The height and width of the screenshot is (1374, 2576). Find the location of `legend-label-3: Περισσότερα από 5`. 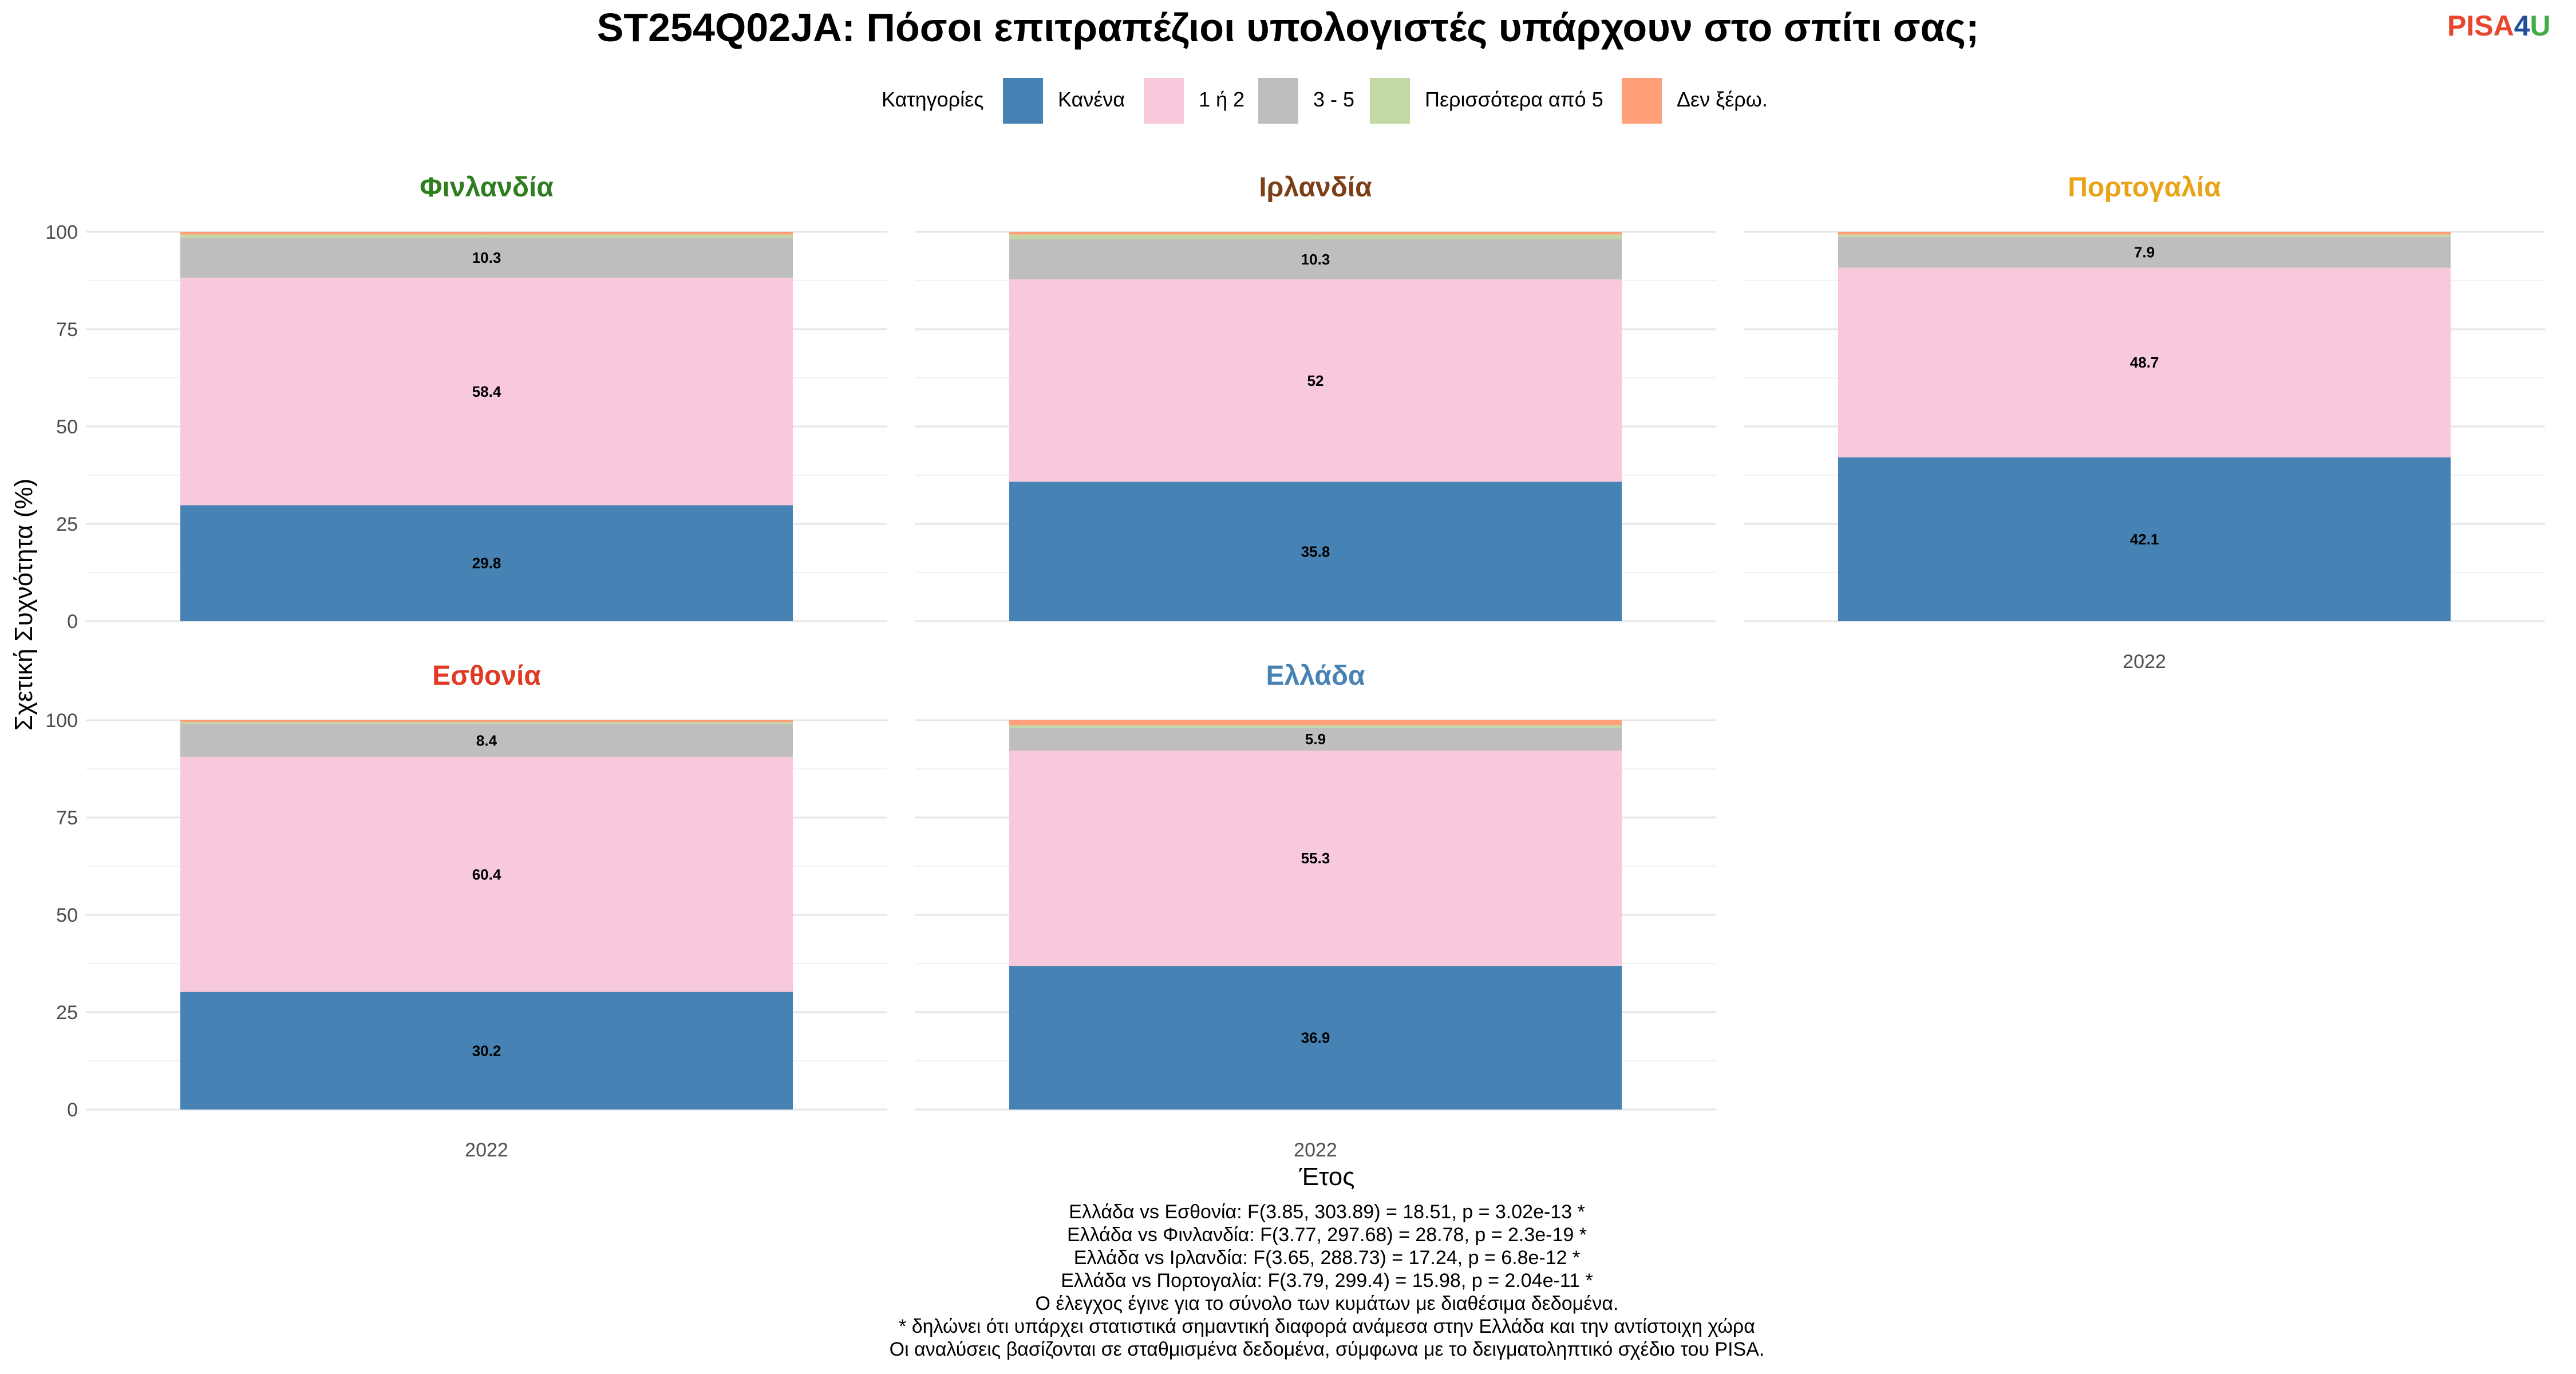

legend-label-3: Περισσότερα από 5 is located at coordinates (1514, 99).